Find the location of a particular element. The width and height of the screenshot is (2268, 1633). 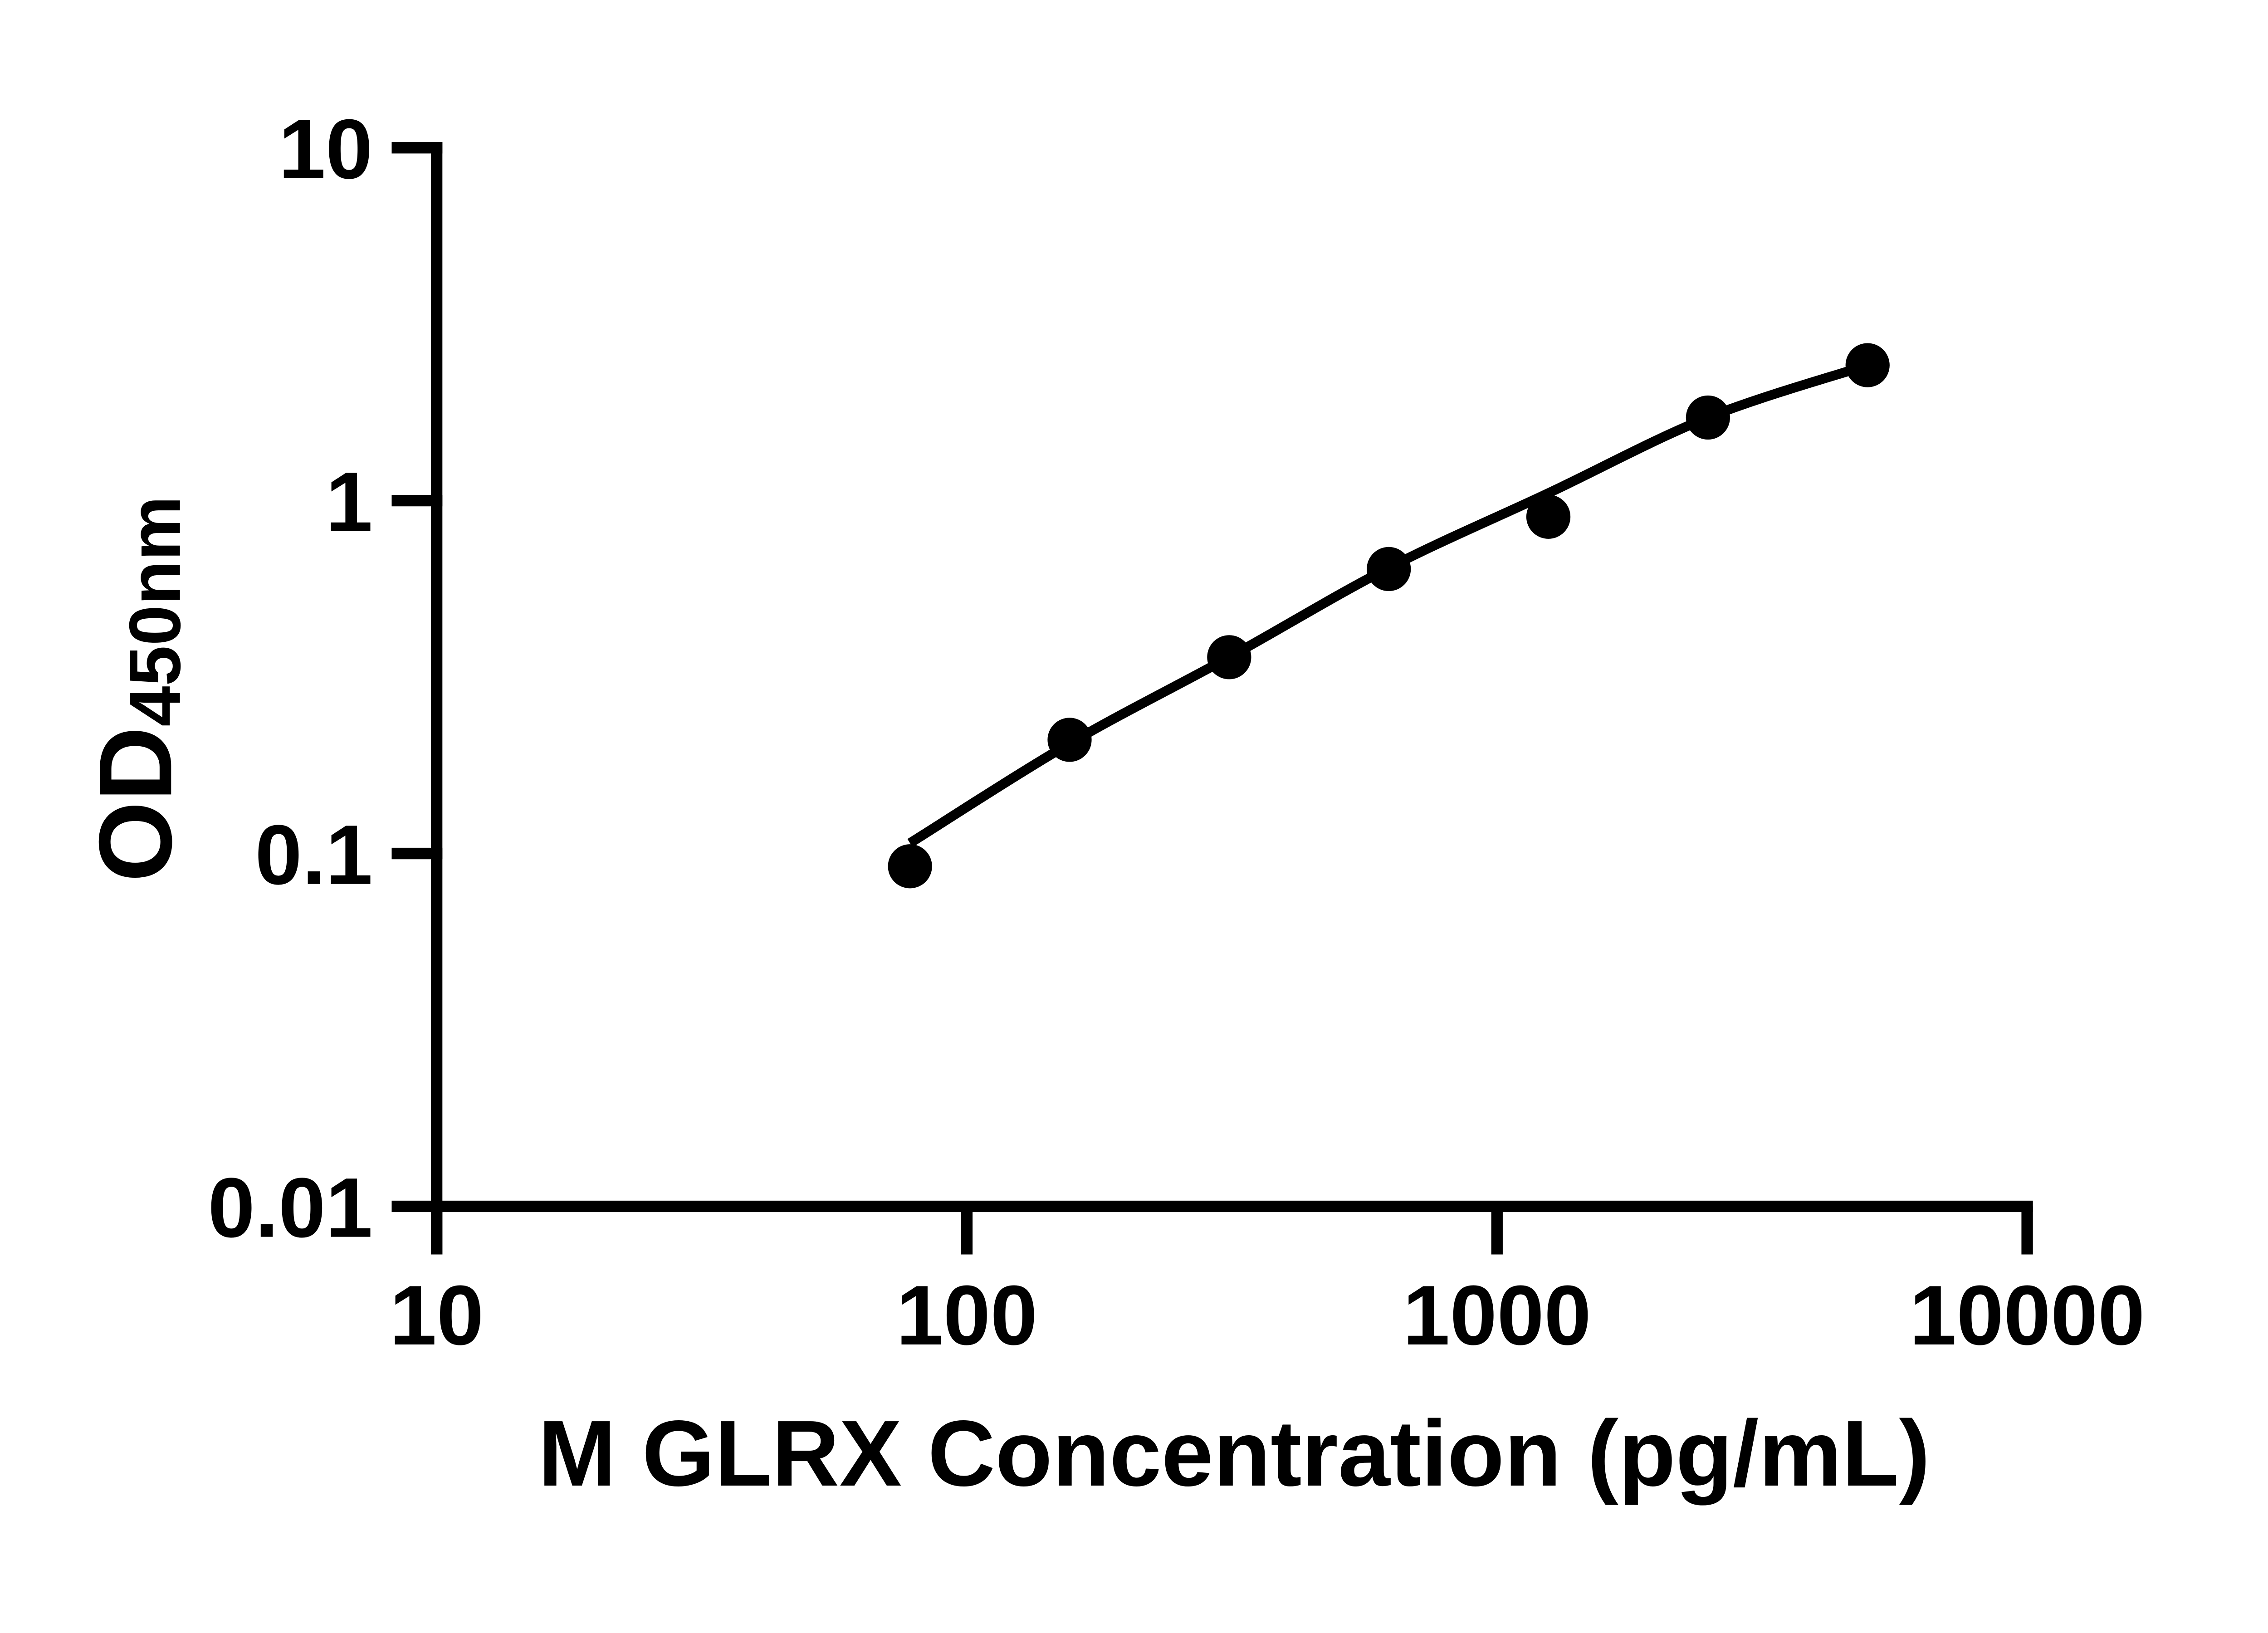

x-axis-title: M GLRX Concentration (pg/mL) is located at coordinates (1234, 1453).